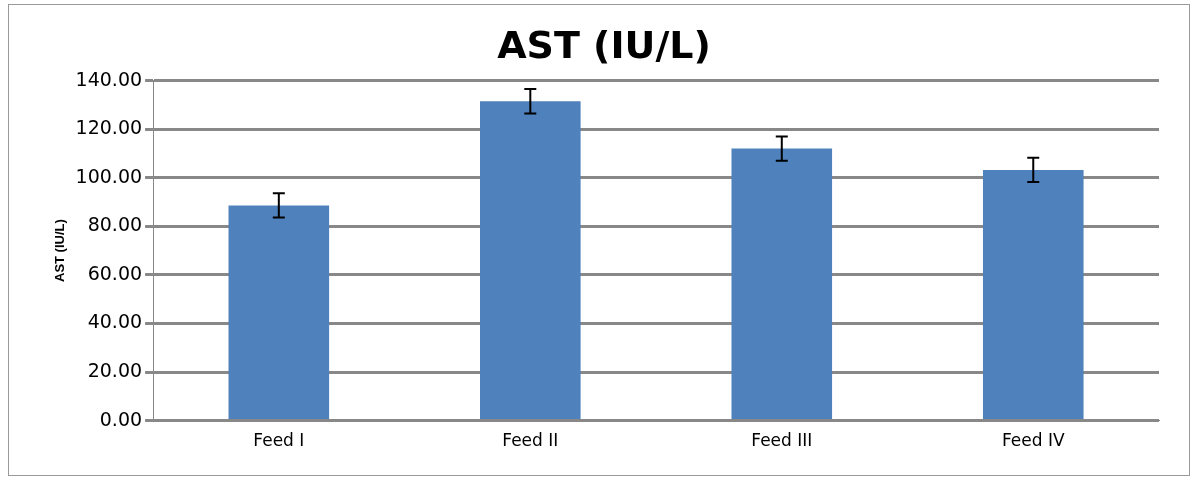 The image size is (1195, 481). I want to click on y-tick-label: 140.00, so click(109, 78).